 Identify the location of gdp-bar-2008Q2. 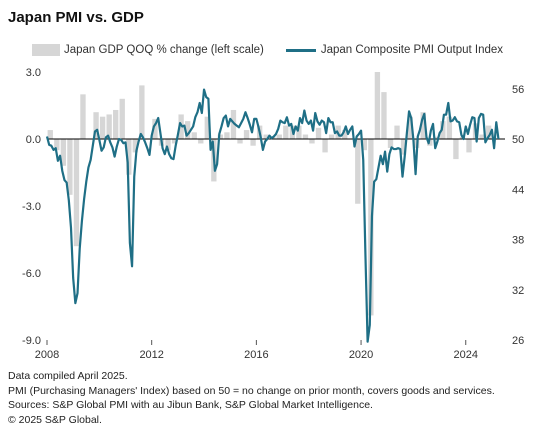
(57, 145).